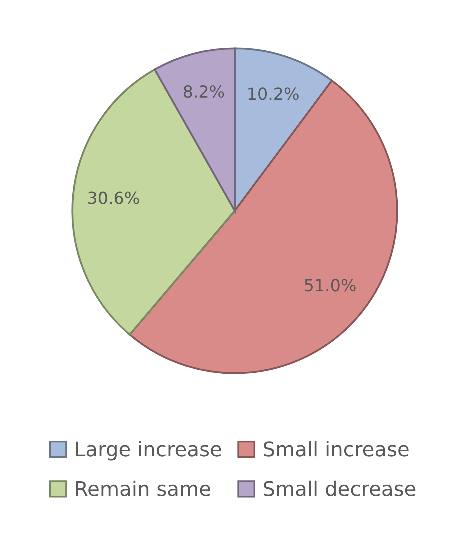 This screenshot has height=539, width=467. I want to click on legend-label: Large increase, so click(149, 451).